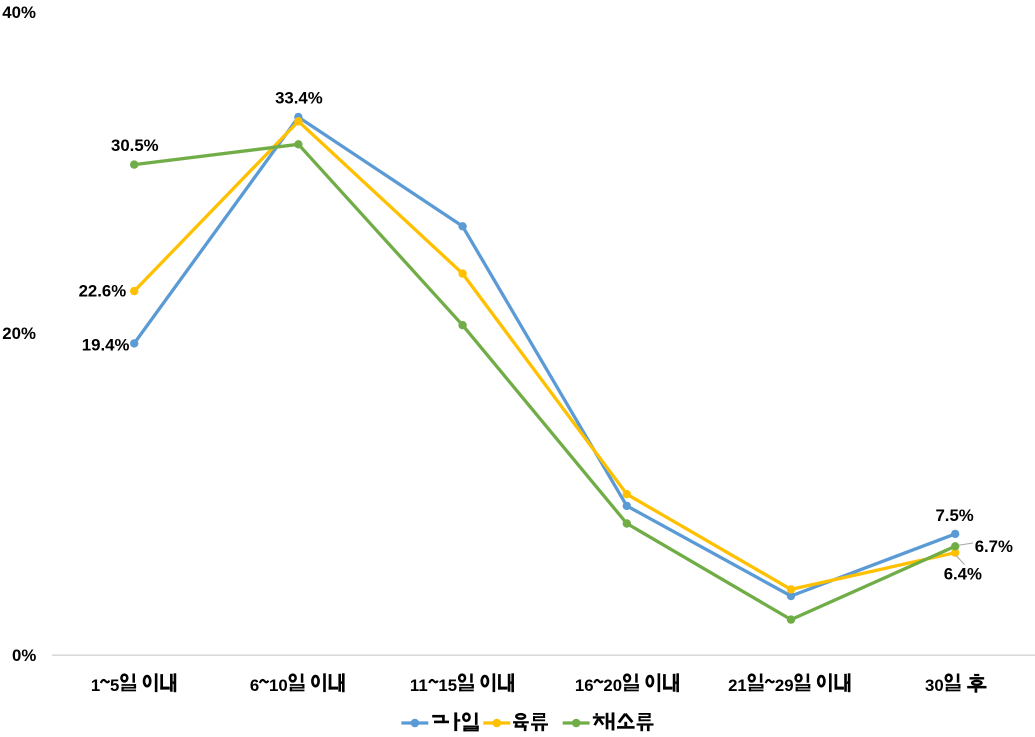 The height and width of the screenshot is (737, 1035). What do you see at coordinates (135, 145) in the screenshot?
I see `svg-text: 30.5%` at bounding box center [135, 145].